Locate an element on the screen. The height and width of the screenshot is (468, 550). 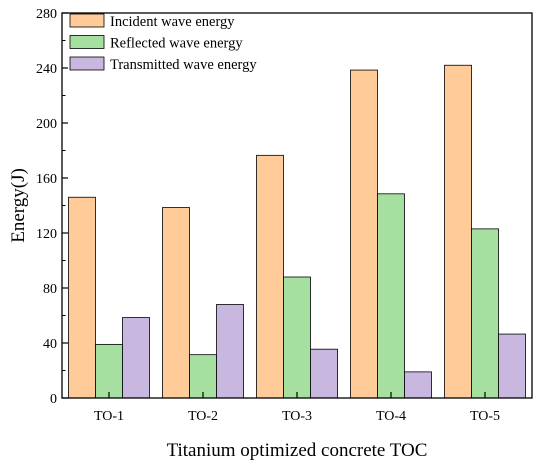
y-tick-label: 200 is located at coordinates (46, 124).